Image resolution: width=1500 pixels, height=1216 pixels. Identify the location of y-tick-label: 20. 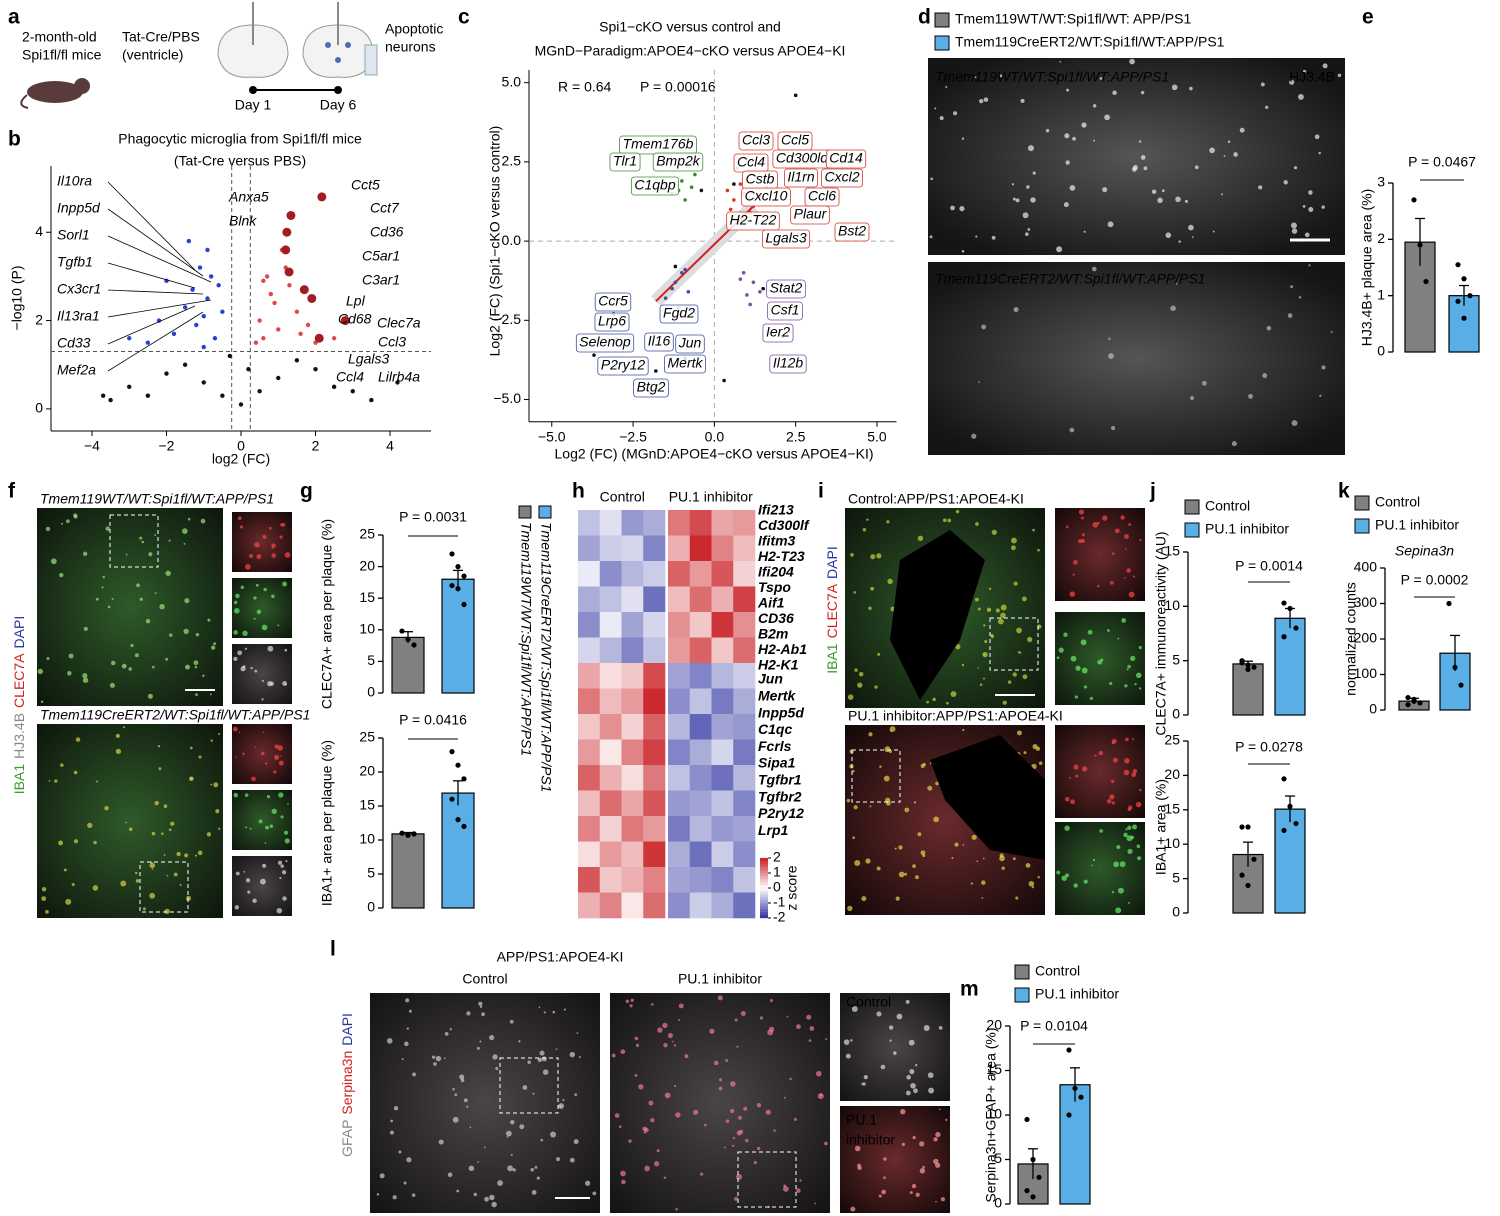
(367, 771).